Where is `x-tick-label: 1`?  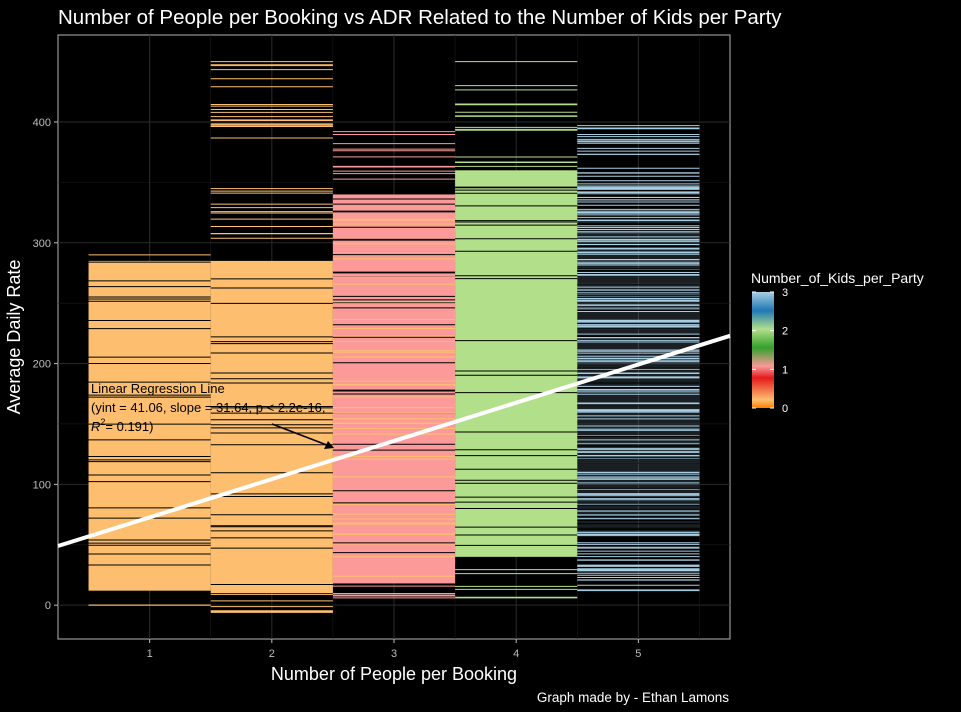 x-tick-label: 1 is located at coordinates (150, 654).